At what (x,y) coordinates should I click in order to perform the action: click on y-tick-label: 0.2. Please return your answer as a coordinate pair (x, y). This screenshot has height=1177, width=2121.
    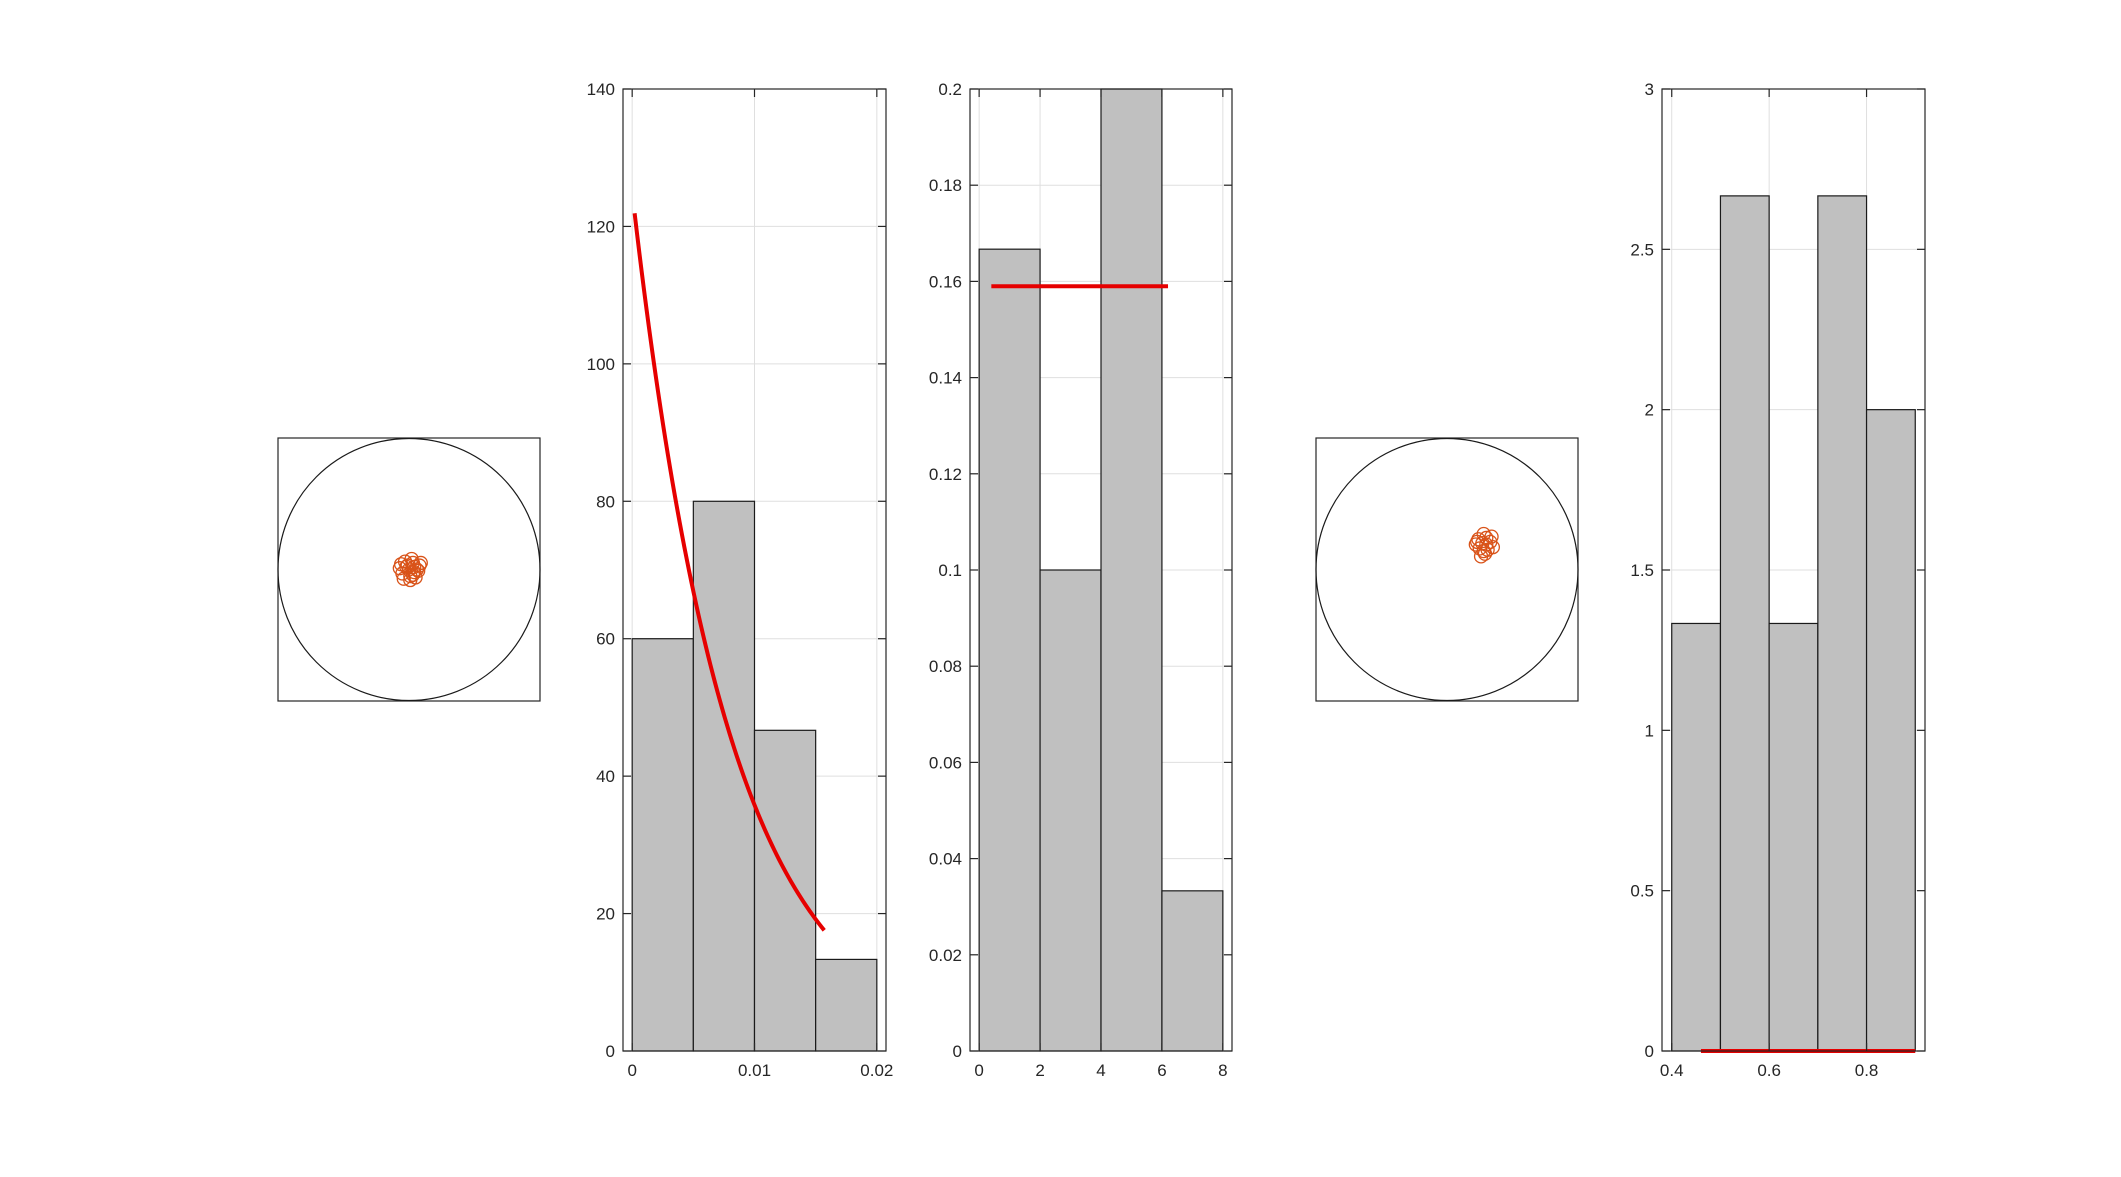
    Looking at the image, I should click on (950, 89).